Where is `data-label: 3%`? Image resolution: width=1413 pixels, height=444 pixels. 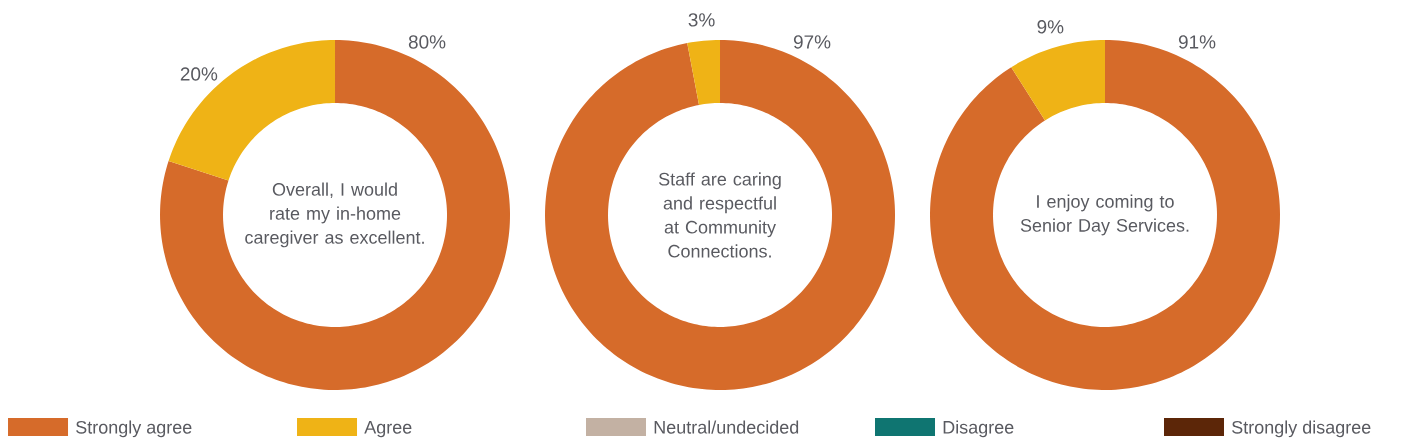 data-label: 3% is located at coordinates (701, 20).